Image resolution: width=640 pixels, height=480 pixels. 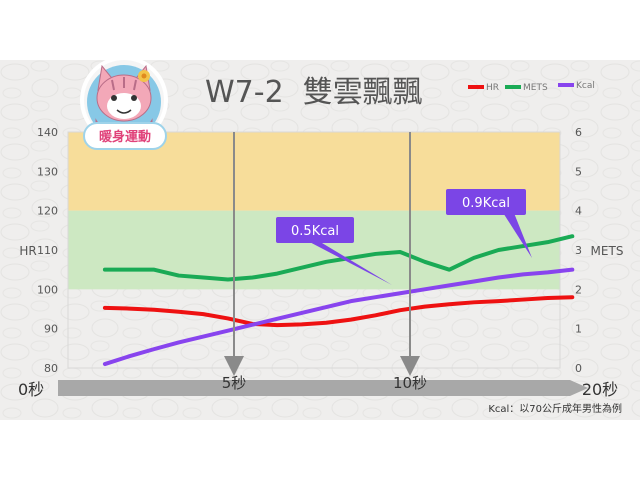 What do you see at coordinates (555, 408) in the screenshot?
I see `footnote: Kcal：以70公斤成年男性為例` at bounding box center [555, 408].